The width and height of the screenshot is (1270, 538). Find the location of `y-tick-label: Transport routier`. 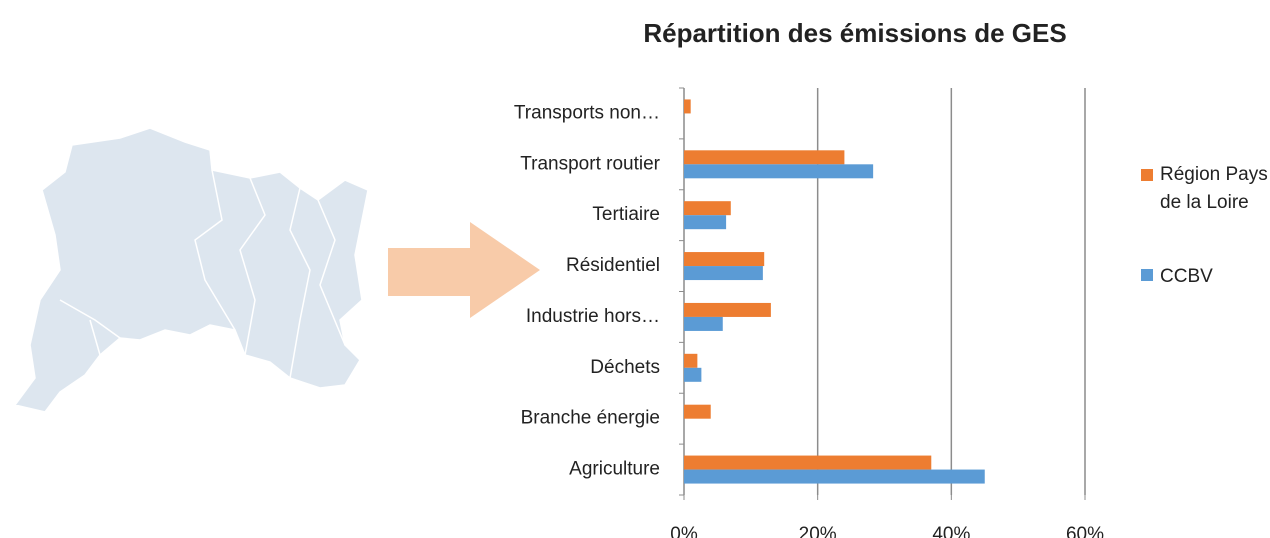

y-tick-label: Transport routier is located at coordinates (590, 163).